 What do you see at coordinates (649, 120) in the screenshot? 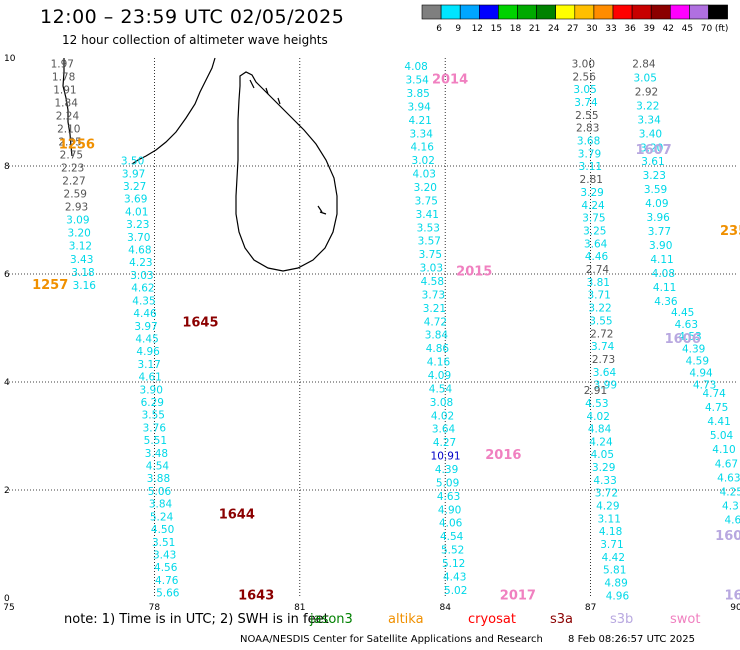
I see `wave-height-value: 3.34` at bounding box center [649, 120].